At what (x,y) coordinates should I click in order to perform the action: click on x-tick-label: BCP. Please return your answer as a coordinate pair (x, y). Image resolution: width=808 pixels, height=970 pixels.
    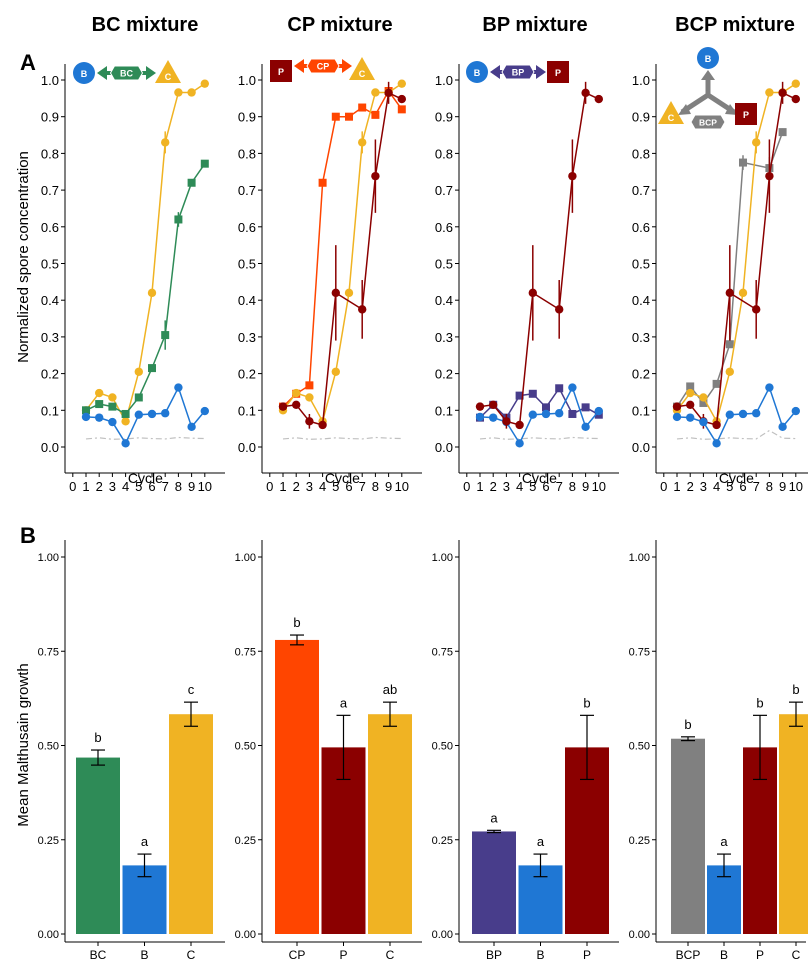
    Looking at the image, I should click on (688, 955).